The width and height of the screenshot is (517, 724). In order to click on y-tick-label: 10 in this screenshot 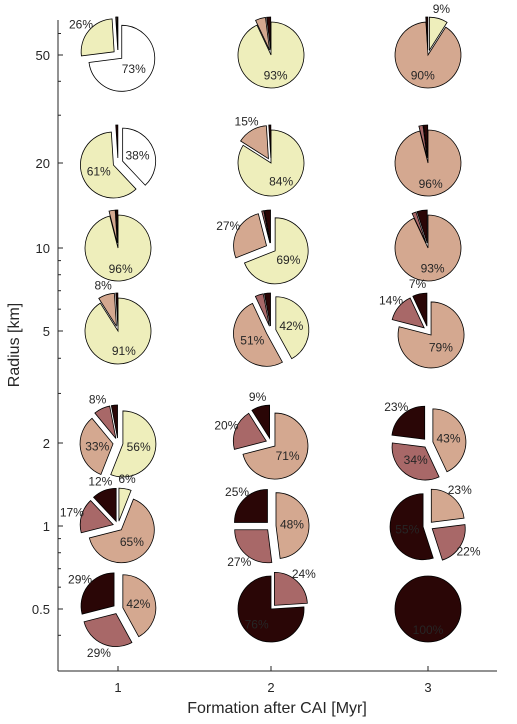, I will do `click(43, 248)`.